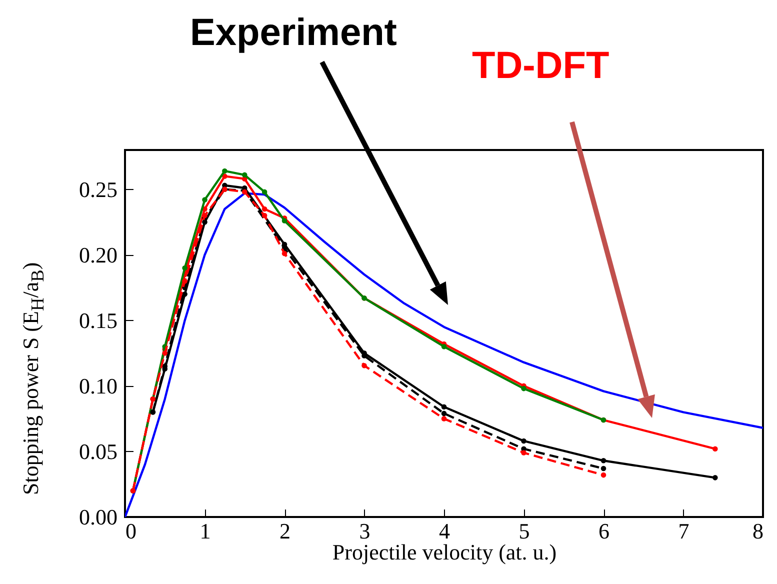 This screenshot has height=584, width=777. Describe the element at coordinates (131, 531) in the screenshot. I see `x-tick-label: 0` at that location.